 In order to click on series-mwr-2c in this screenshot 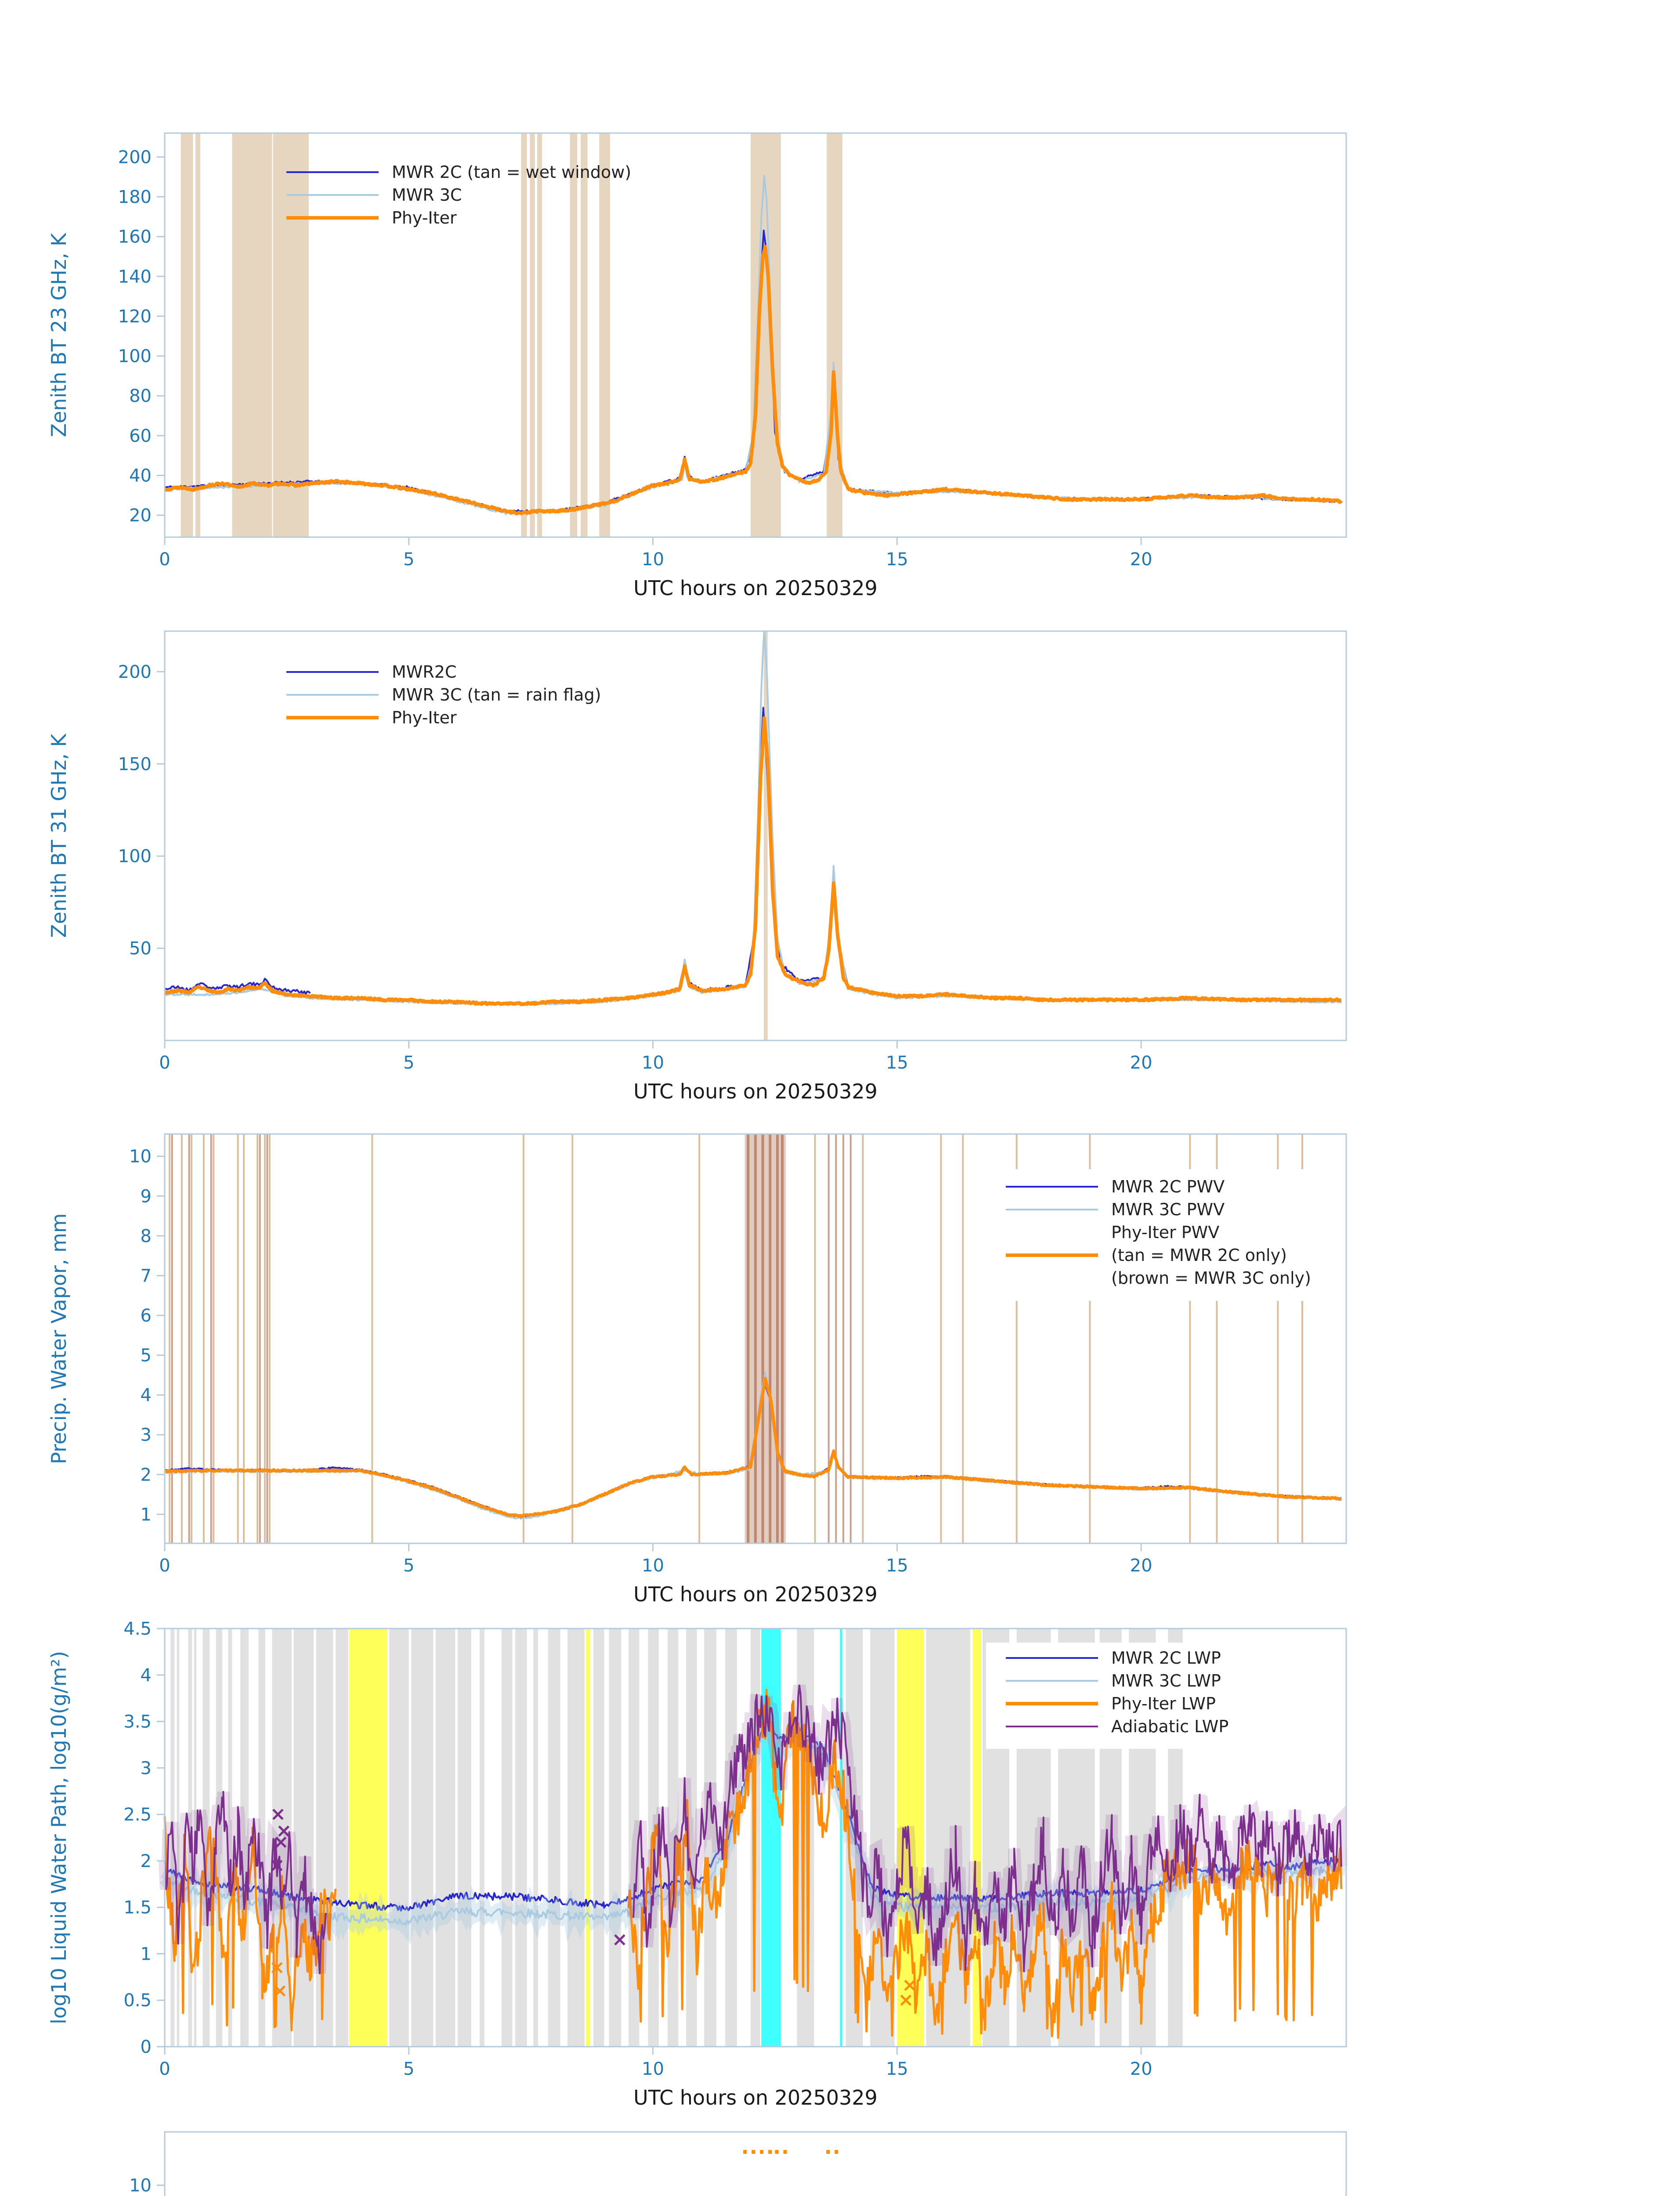, I will do `click(506, 851)`.